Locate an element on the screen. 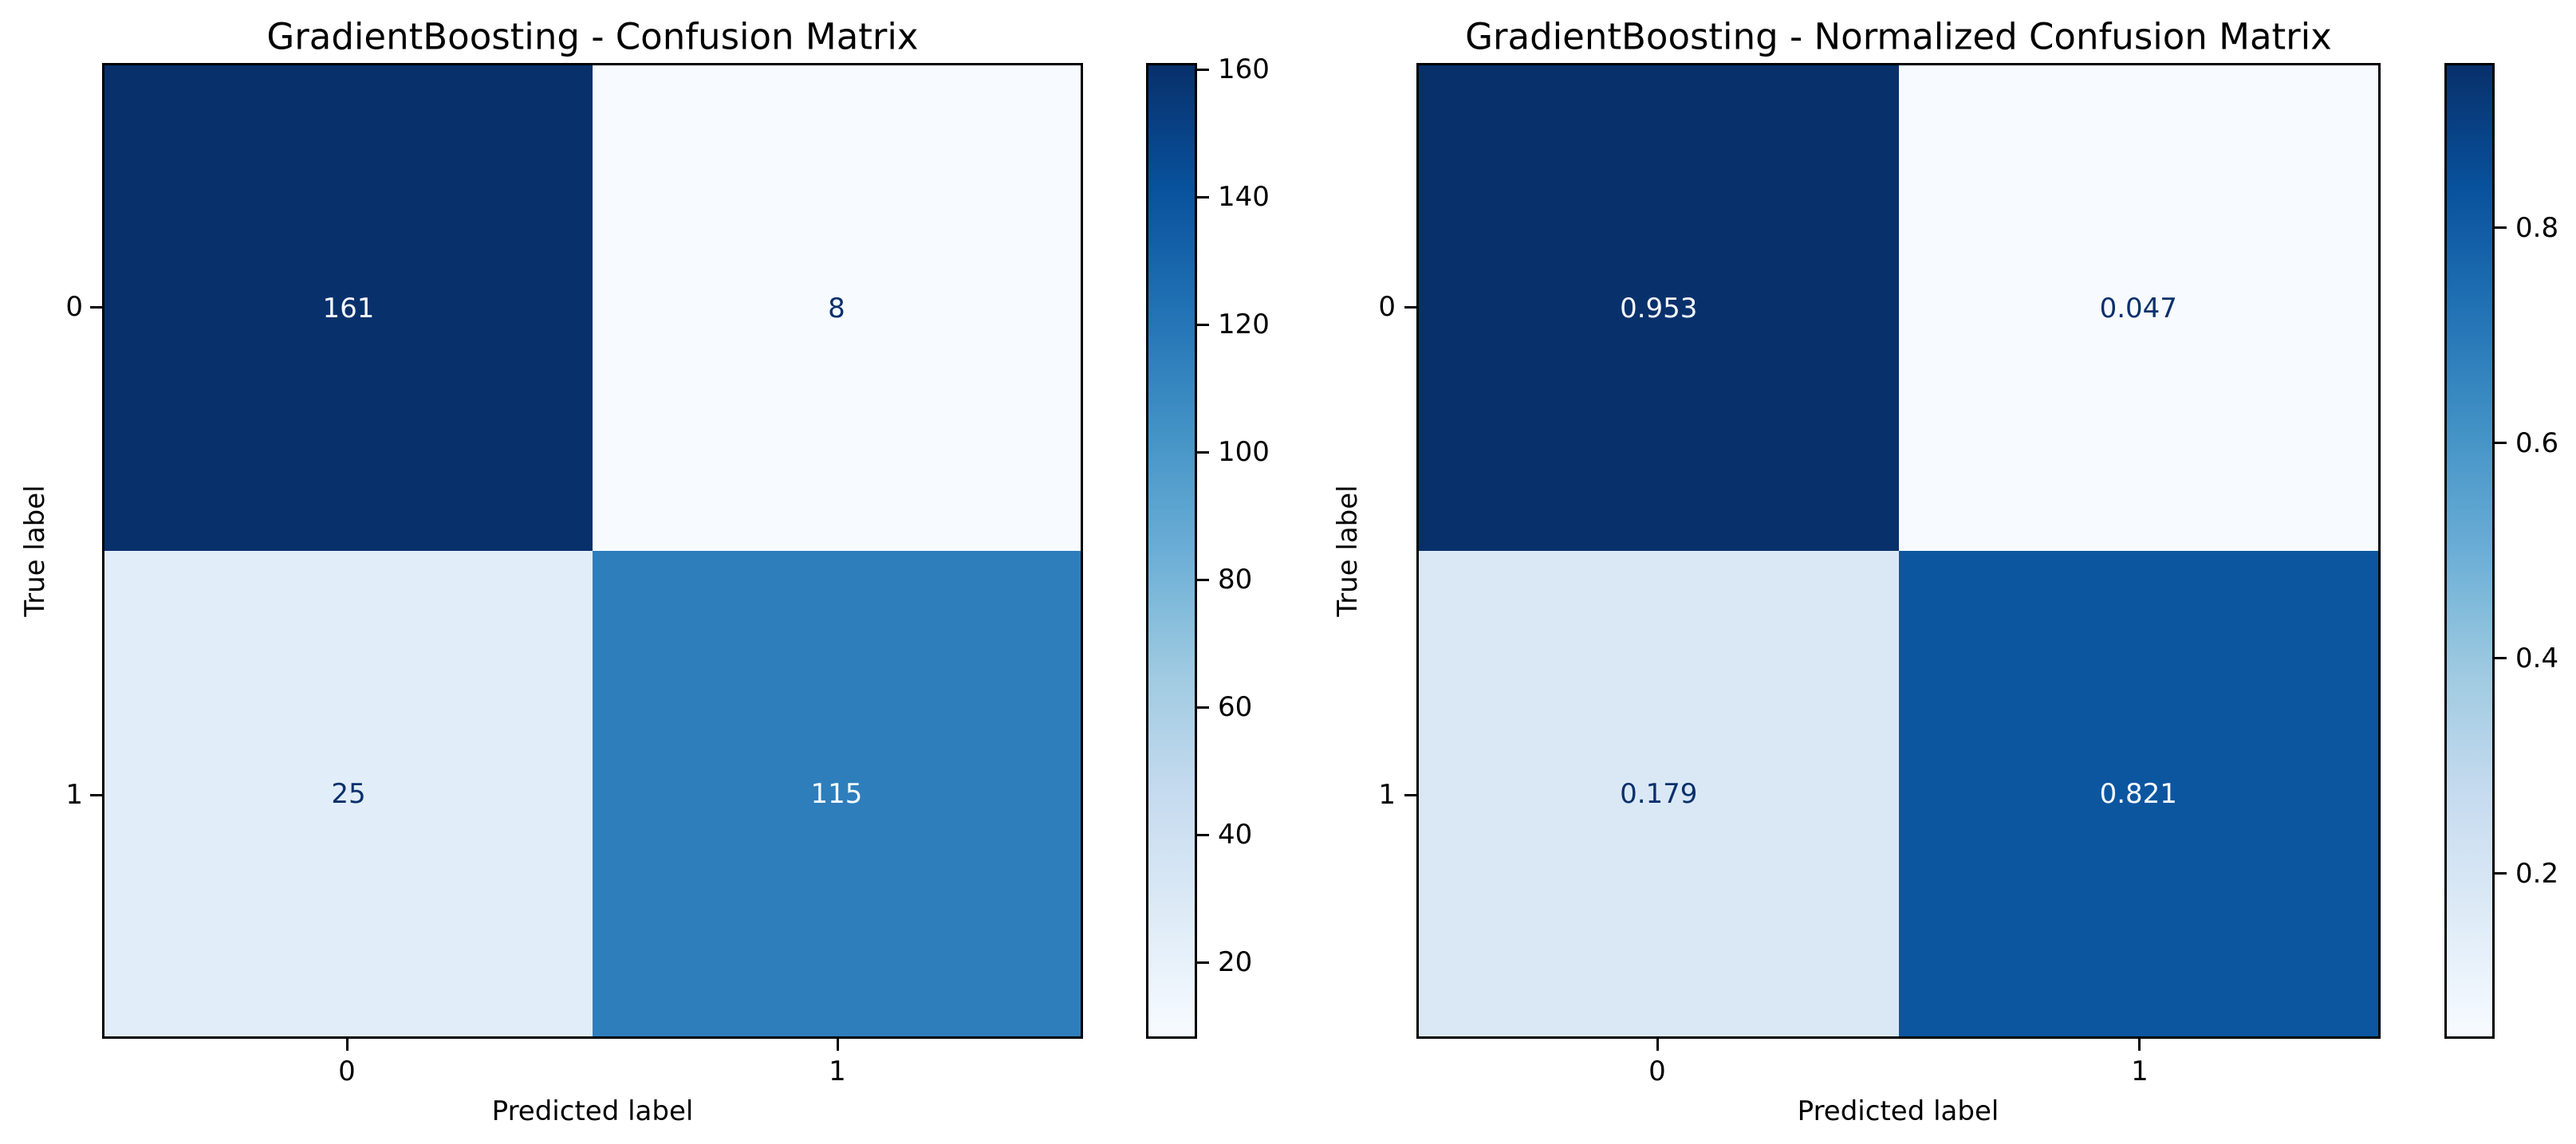  matrix-cell: 0.953 is located at coordinates (1659, 308).